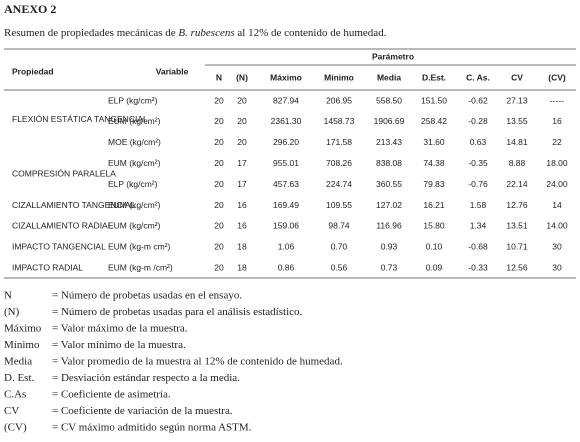 This screenshot has height=442, width=580. What do you see at coordinates (286, 184) in the screenshot?
I see `value-cell: 457.63` at bounding box center [286, 184].